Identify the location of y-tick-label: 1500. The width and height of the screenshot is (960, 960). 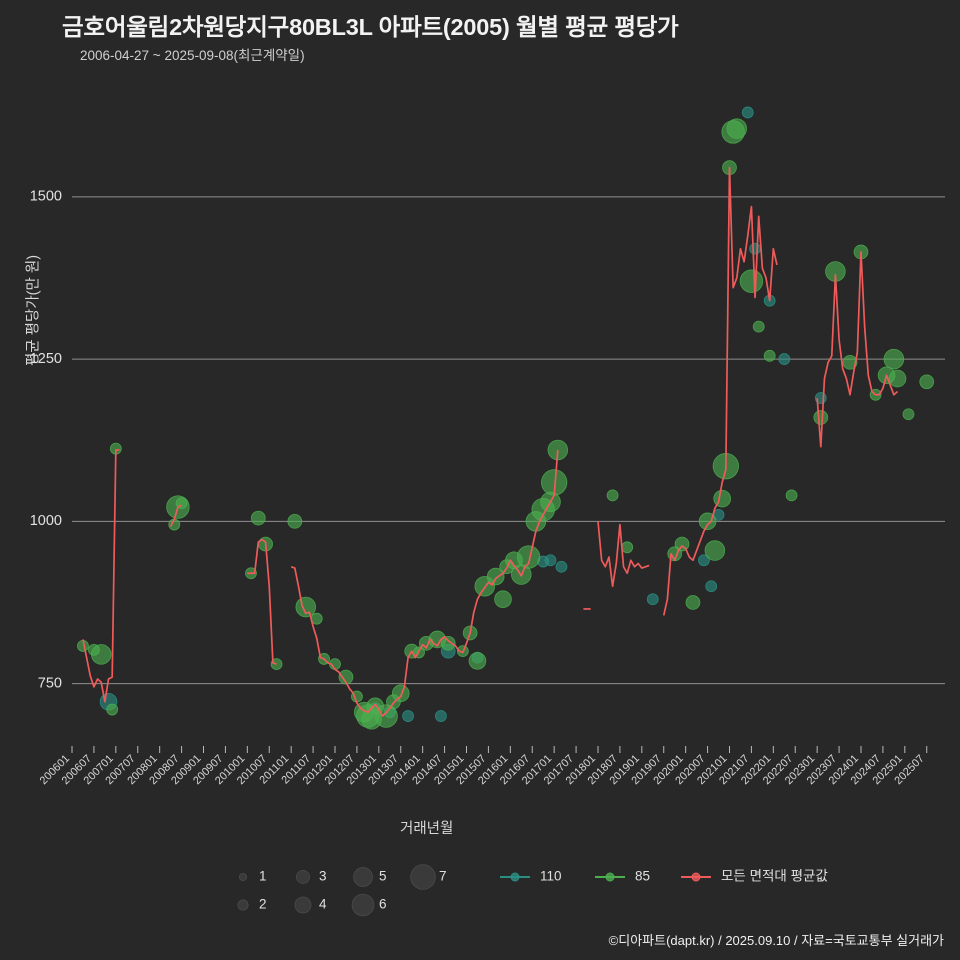
(46, 197).